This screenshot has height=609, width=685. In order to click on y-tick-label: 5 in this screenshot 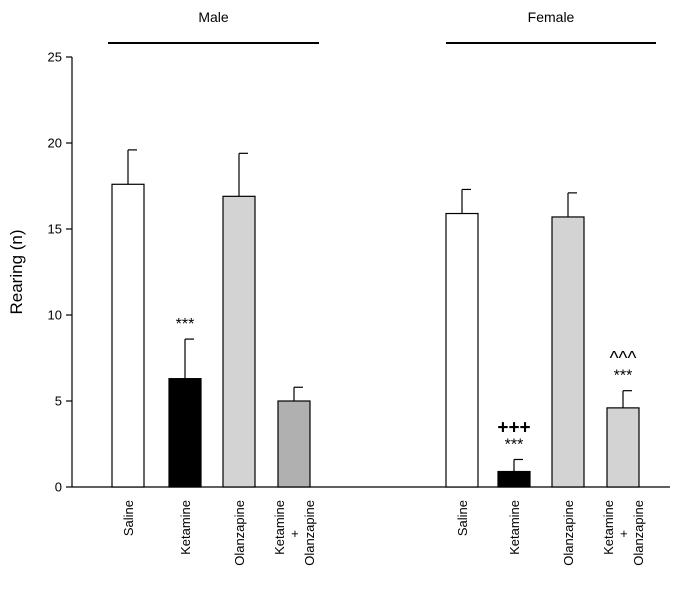, I will do `click(58, 401)`.